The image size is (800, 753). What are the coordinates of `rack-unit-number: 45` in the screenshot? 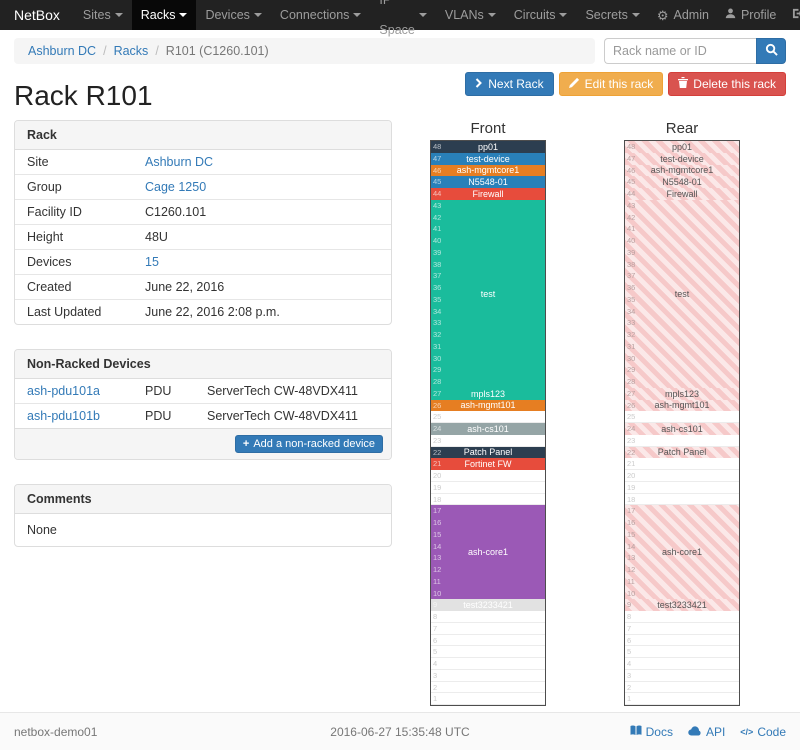 It's located at (631, 182).